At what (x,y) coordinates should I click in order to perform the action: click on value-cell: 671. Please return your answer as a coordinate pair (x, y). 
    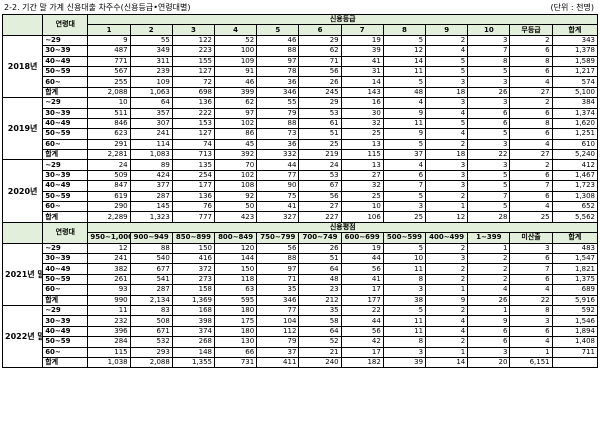
    Looking at the image, I should click on (151, 331).